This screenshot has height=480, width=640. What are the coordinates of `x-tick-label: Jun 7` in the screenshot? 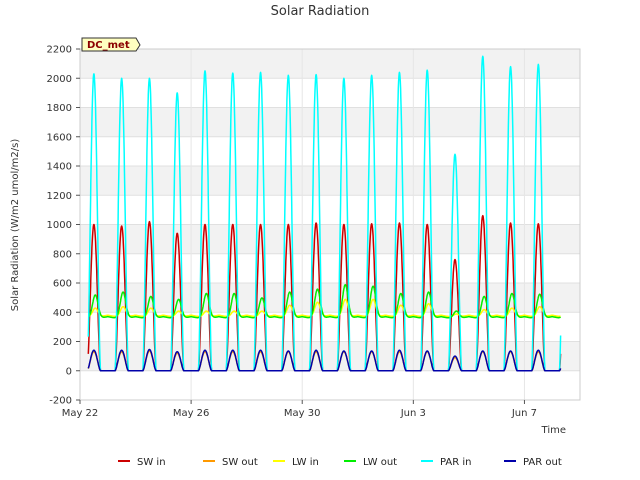 It's located at (524, 413).